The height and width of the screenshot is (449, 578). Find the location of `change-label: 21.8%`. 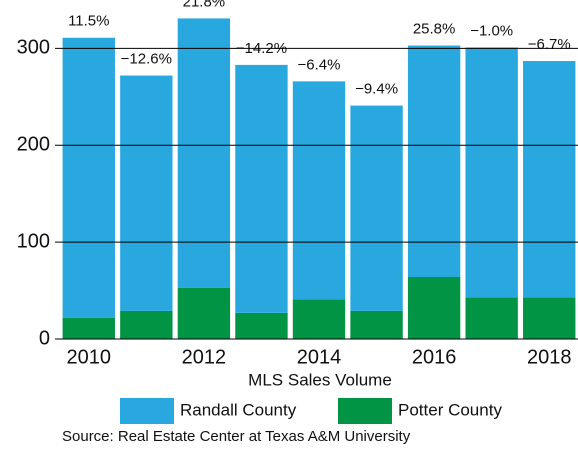

change-label: 21.8% is located at coordinates (204, 5).